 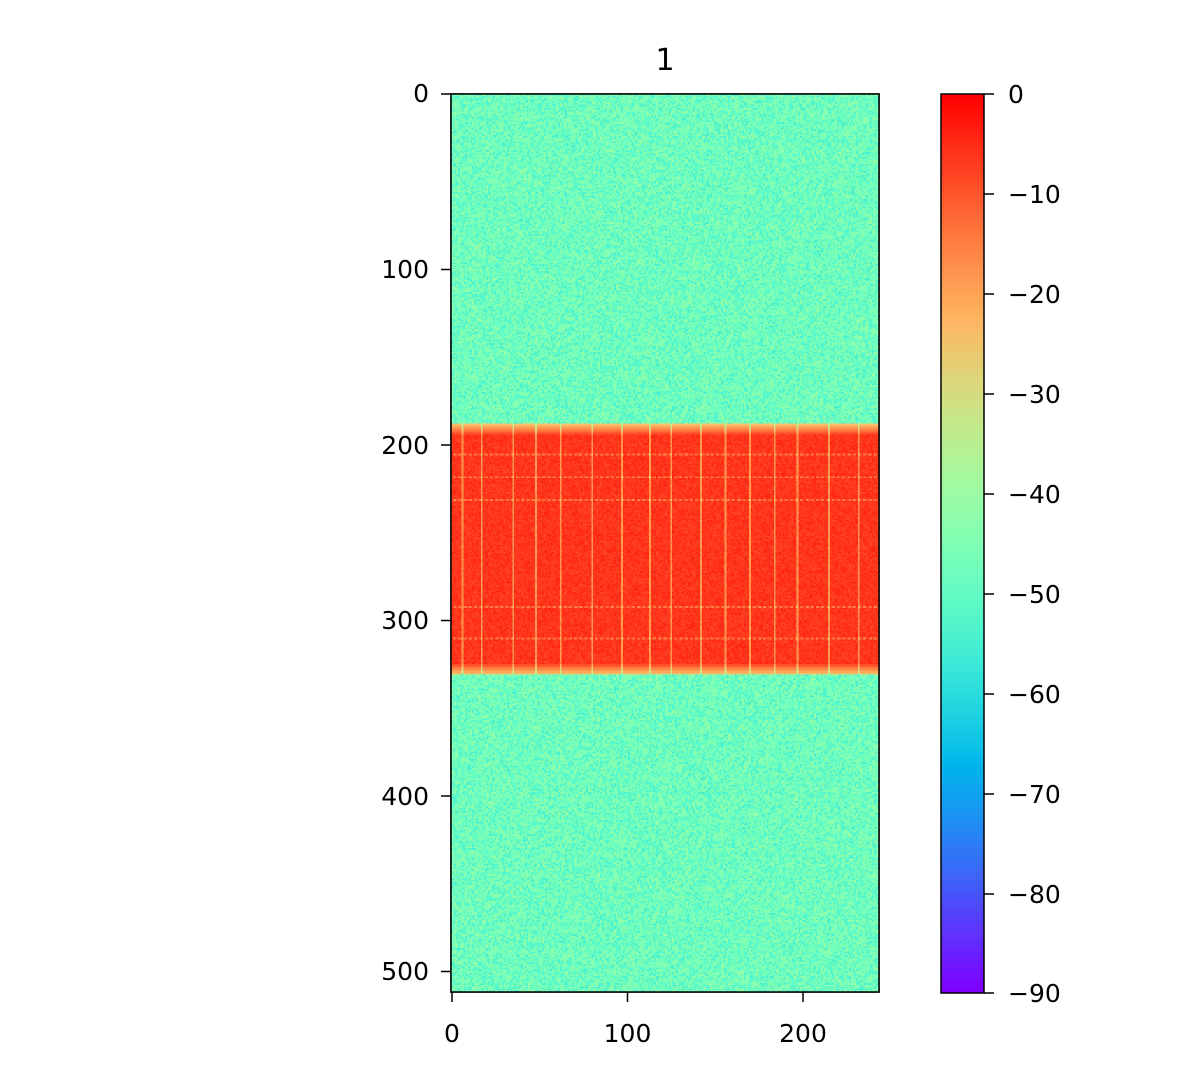 What do you see at coordinates (1034, 993) in the screenshot?
I see `colorbar-tick-label: −90` at bounding box center [1034, 993].